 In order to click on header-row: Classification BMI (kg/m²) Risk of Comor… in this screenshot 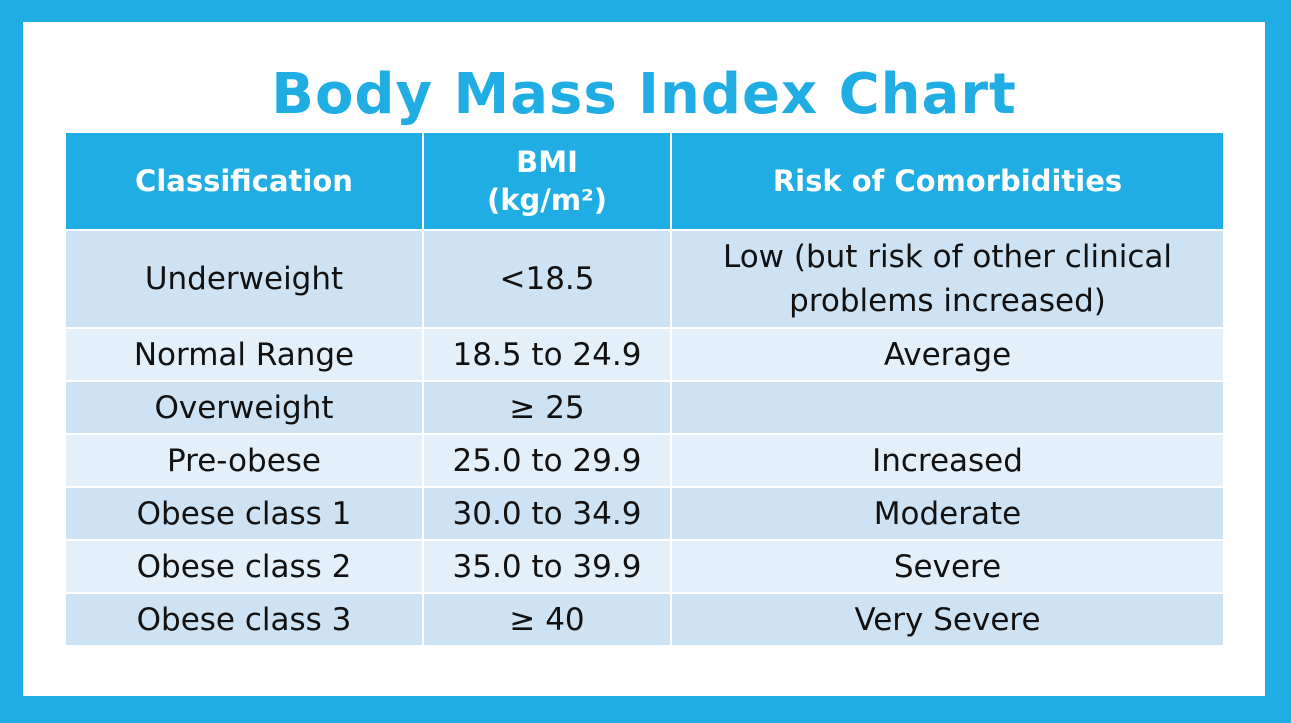, I will do `click(644, 181)`.